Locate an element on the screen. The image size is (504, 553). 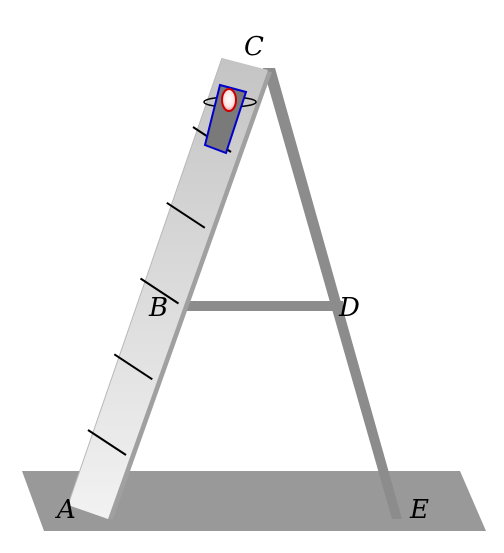
label-point-B: B is located at coordinates (158, 308).